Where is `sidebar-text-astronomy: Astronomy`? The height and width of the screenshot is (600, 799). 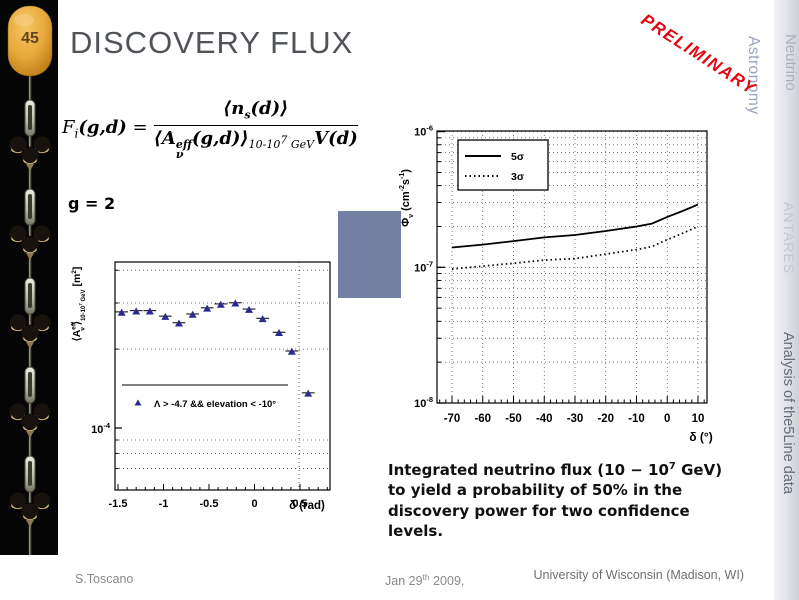
sidebar-text-astronomy: Astronomy is located at coordinates (753, 75).